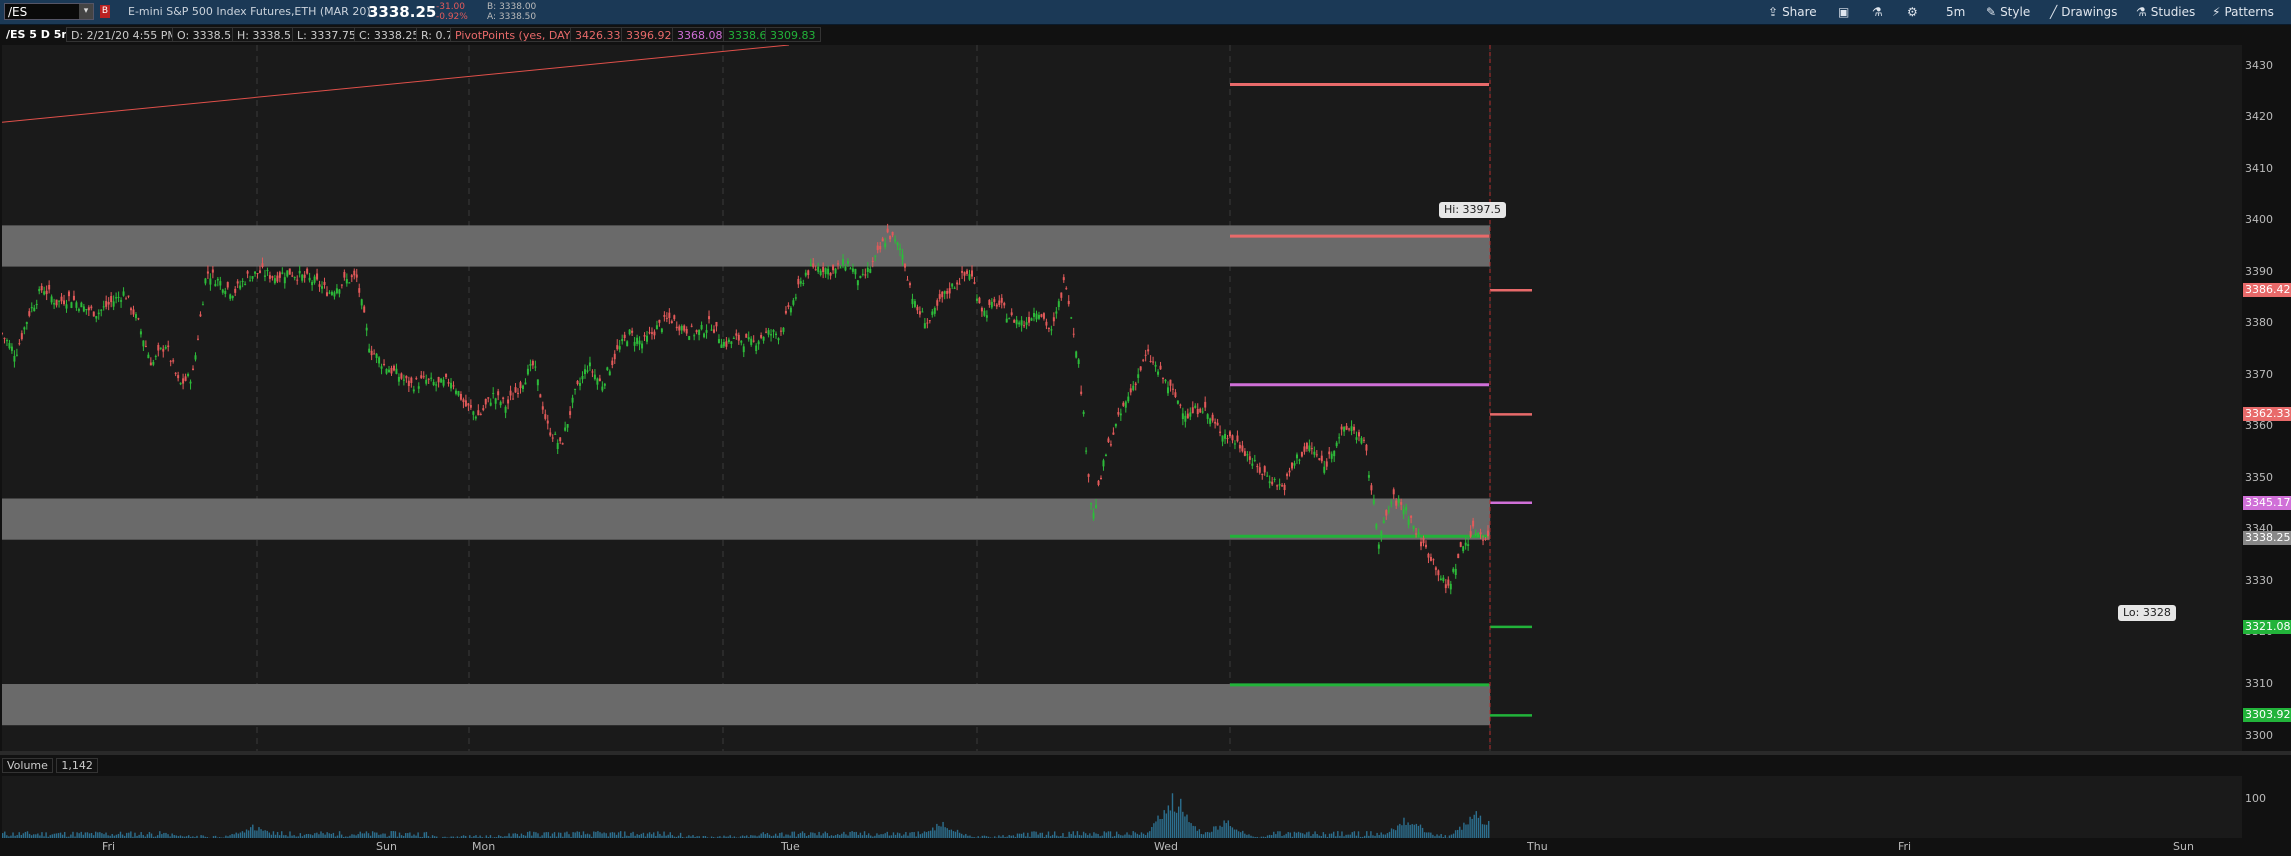 The width and height of the screenshot is (2291, 856). I want to click on panel-separator, so click(1145, 753).